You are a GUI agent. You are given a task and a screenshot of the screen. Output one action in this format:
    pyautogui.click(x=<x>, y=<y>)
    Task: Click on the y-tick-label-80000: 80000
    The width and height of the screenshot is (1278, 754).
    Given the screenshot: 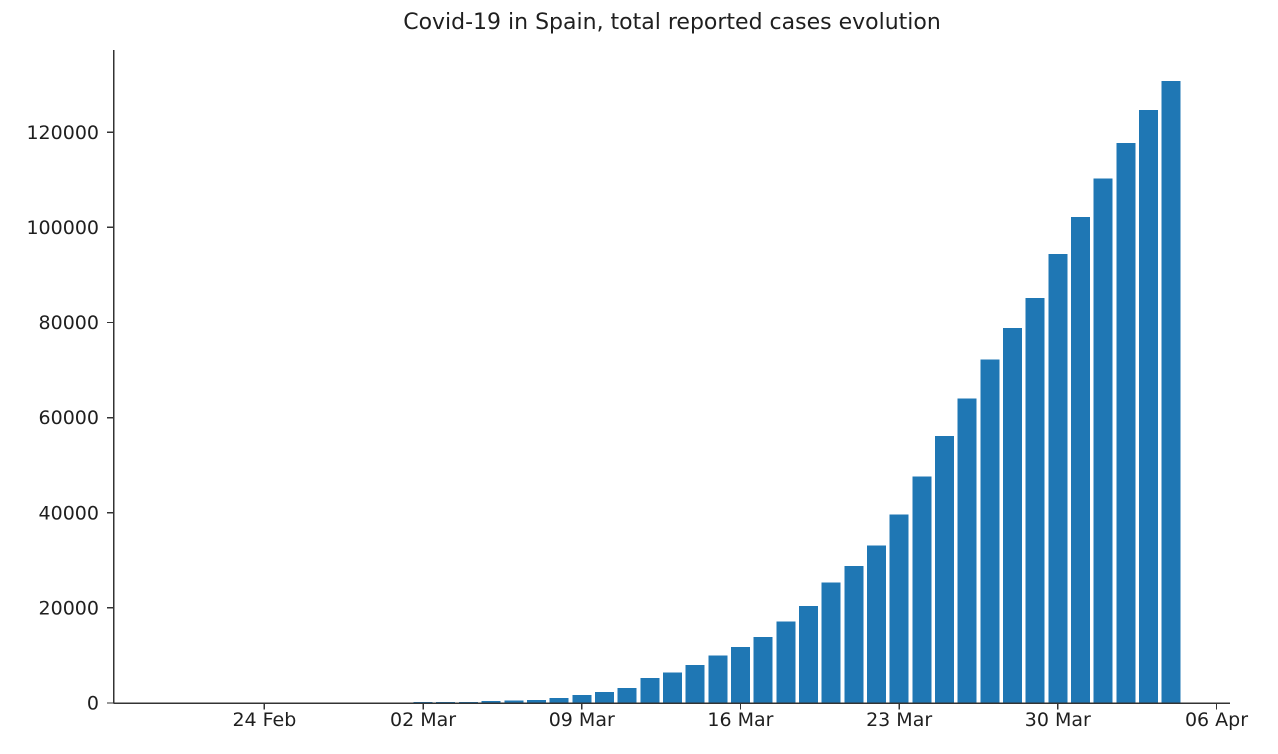 What is the action you would take?
    pyautogui.click(x=69, y=323)
    